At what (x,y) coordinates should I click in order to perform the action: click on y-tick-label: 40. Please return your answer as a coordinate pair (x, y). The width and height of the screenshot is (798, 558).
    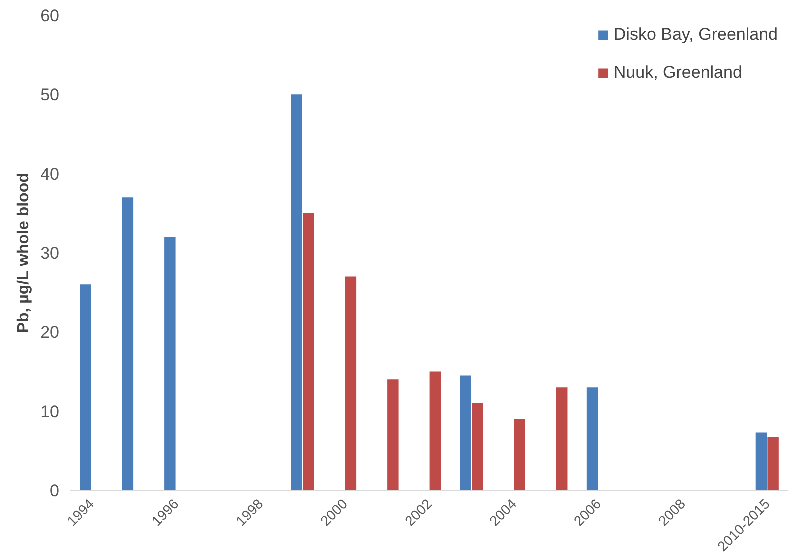
    Looking at the image, I should click on (50, 174).